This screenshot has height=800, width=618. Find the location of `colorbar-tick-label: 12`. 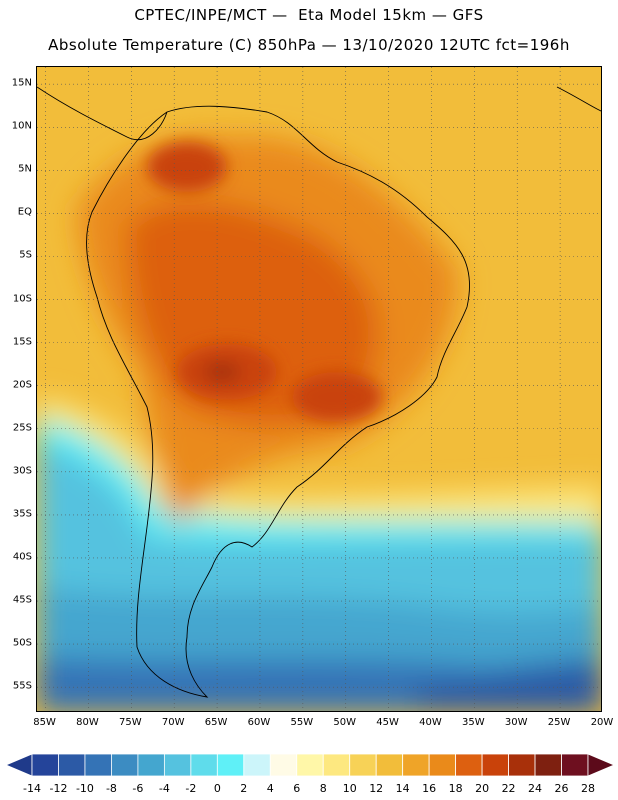

colorbar-tick-label: 12 is located at coordinates (376, 788).